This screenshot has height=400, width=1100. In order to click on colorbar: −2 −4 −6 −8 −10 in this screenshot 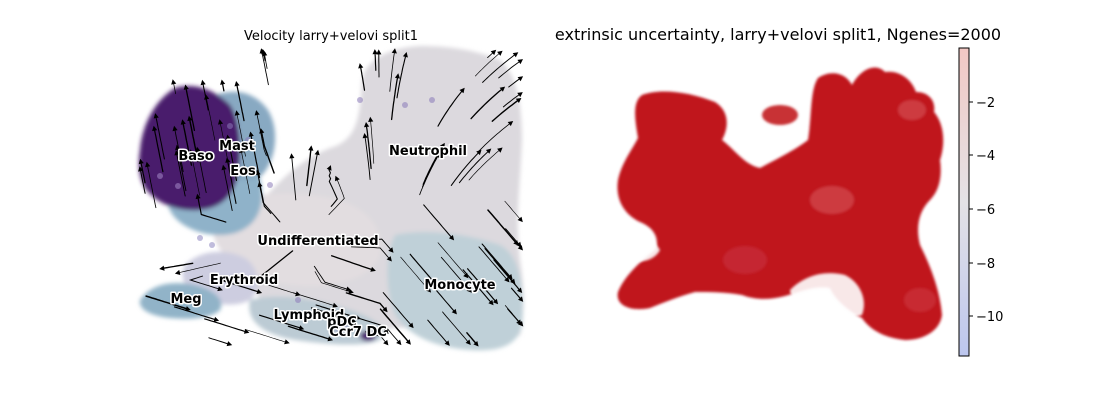, I will do `click(980, 202)`.